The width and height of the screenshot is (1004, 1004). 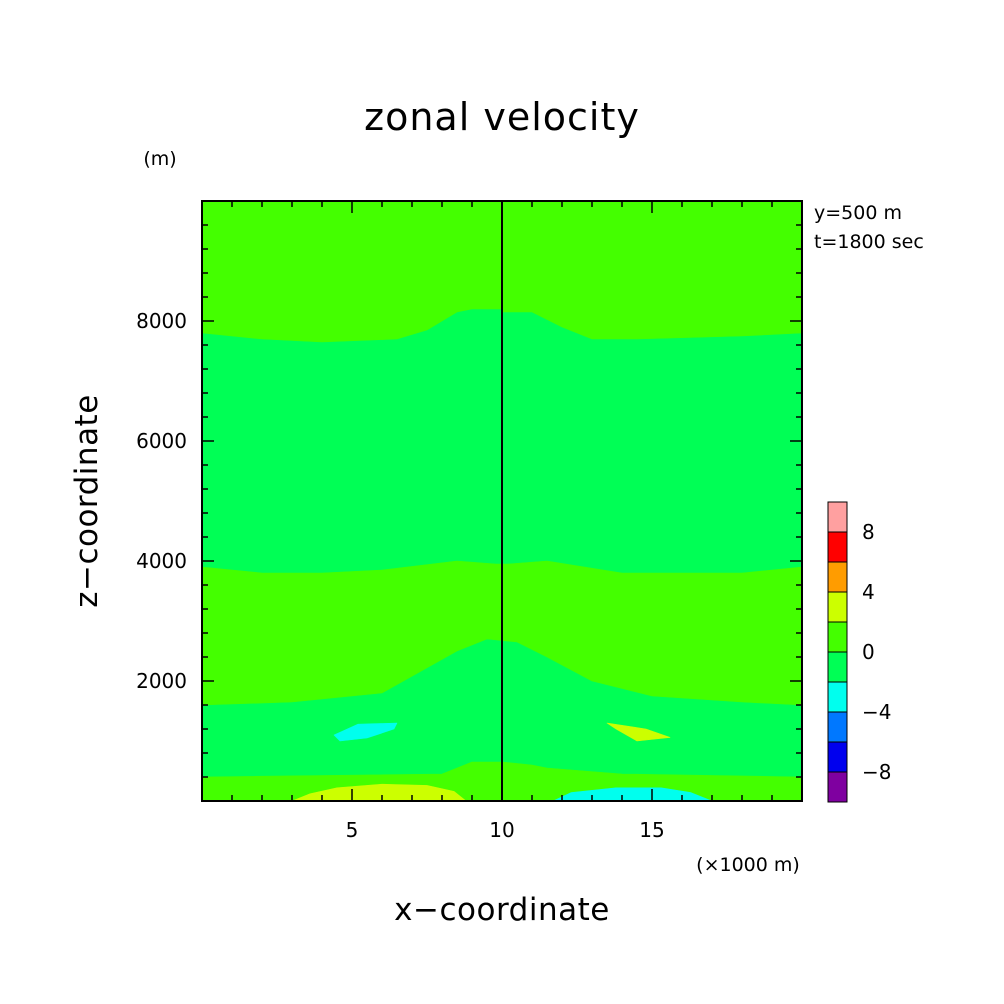 What do you see at coordinates (501, 830) in the screenshot?
I see `x-tick-label: 10` at bounding box center [501, 830].